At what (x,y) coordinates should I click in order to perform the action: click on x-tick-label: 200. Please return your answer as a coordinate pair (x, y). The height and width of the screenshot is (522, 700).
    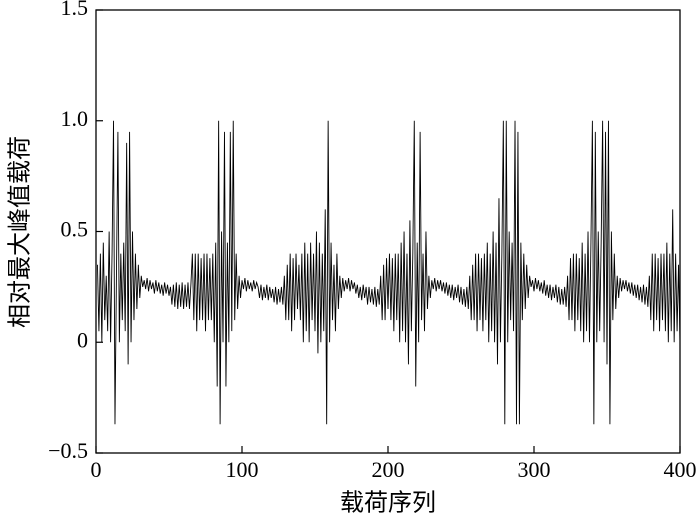
    Looking at the image, I should click on (388, 469).